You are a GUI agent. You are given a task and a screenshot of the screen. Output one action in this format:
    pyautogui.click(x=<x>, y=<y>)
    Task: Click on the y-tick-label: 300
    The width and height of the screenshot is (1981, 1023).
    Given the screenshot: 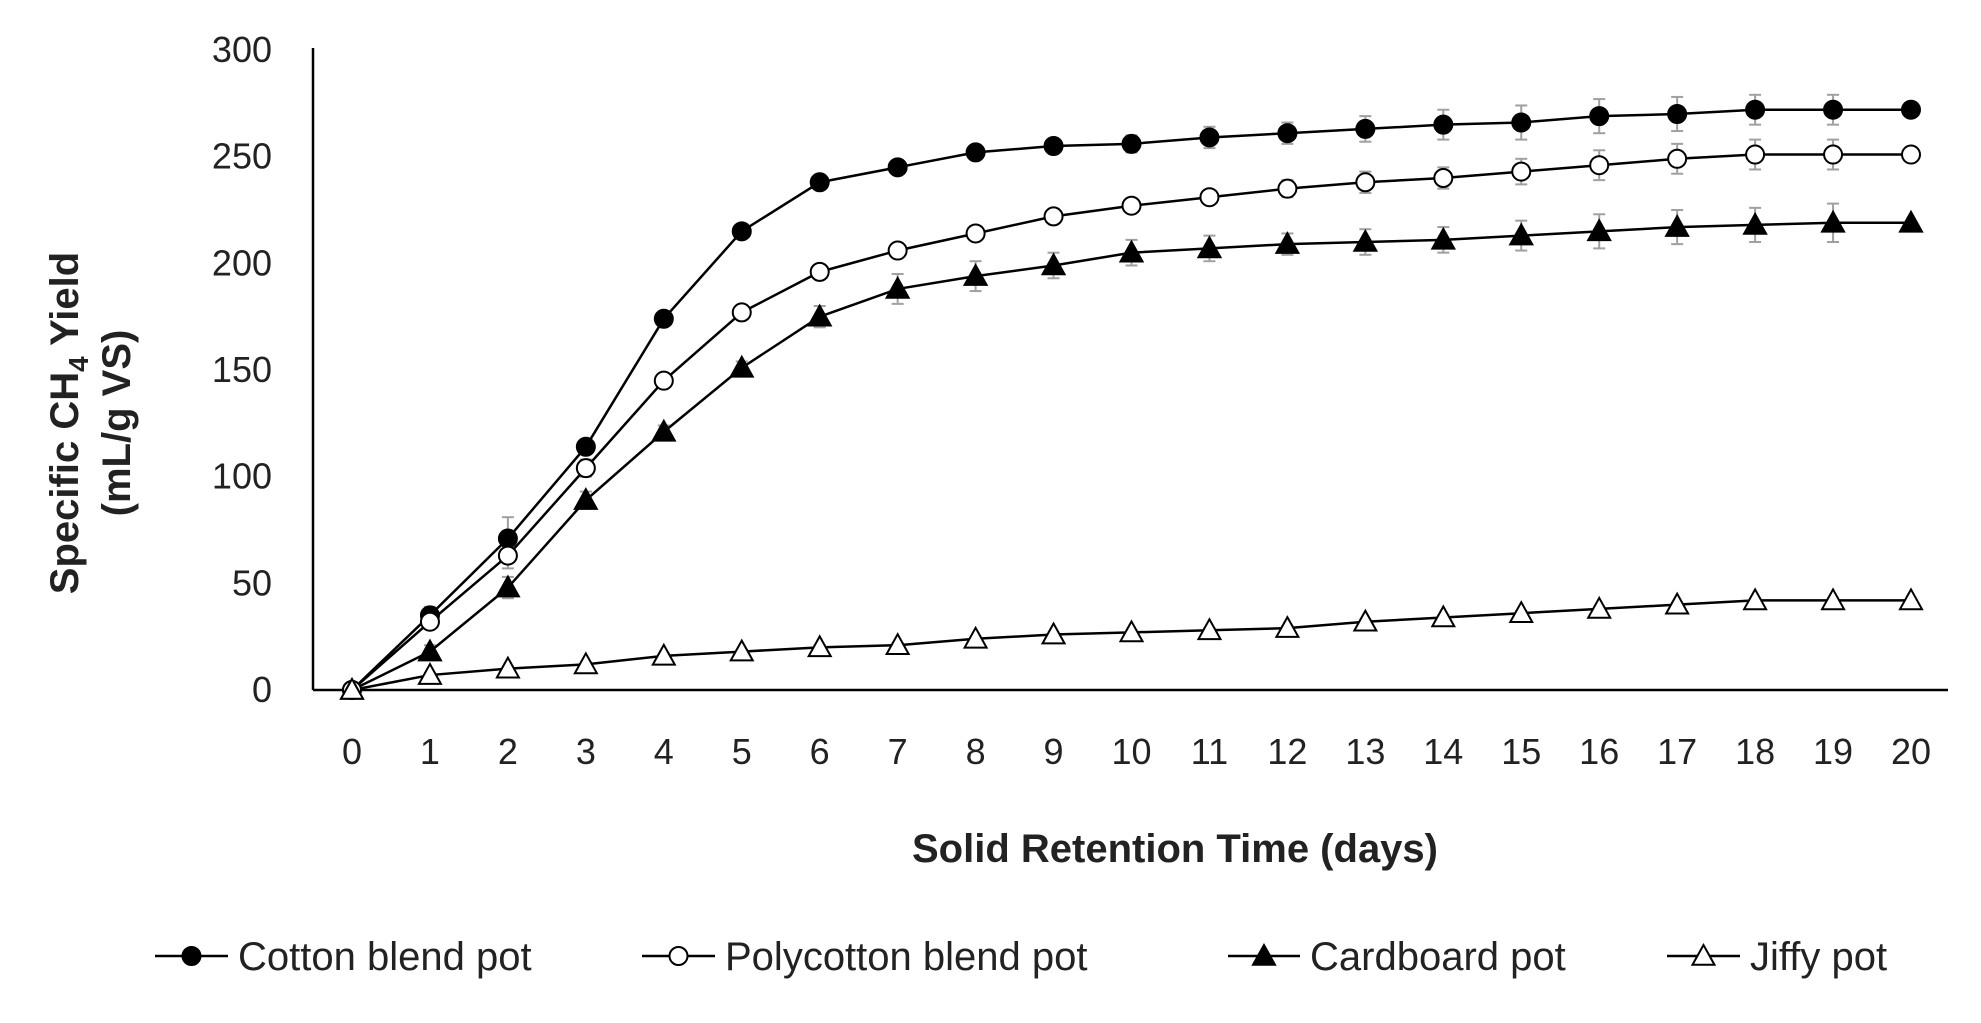 What is the action you would take?
    pyautogui.click(x=242, y=49)
    